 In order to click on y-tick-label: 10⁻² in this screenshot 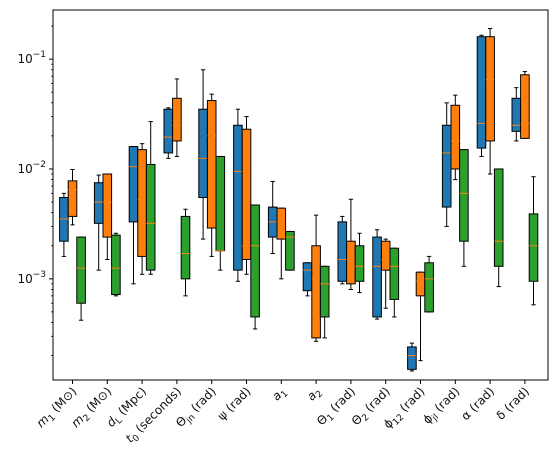, I will do `click(31, 168)`.